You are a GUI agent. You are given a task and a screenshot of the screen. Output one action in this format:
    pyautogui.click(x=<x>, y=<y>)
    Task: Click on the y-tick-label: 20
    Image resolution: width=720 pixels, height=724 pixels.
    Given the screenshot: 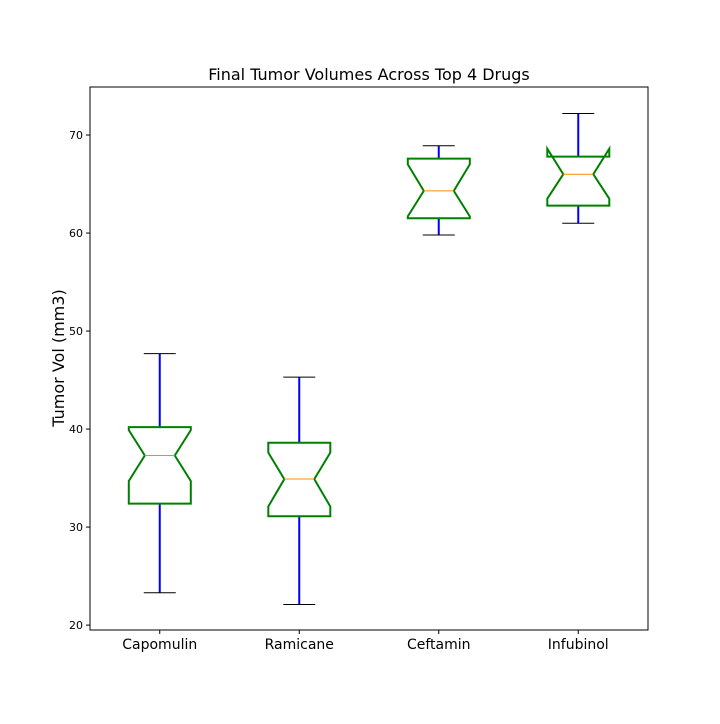 What is the action you would take?
    pyautogui.click(x=76, y=625)
    